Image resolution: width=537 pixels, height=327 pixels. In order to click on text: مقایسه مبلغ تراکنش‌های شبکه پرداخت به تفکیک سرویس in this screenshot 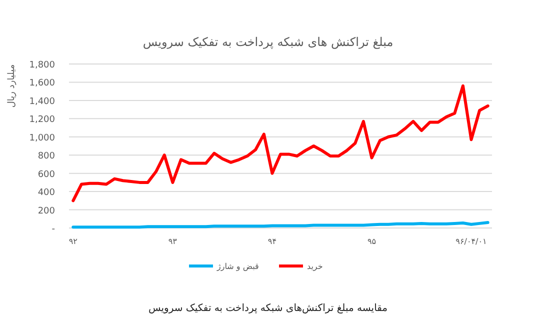, I will do `click(268, 308)`.